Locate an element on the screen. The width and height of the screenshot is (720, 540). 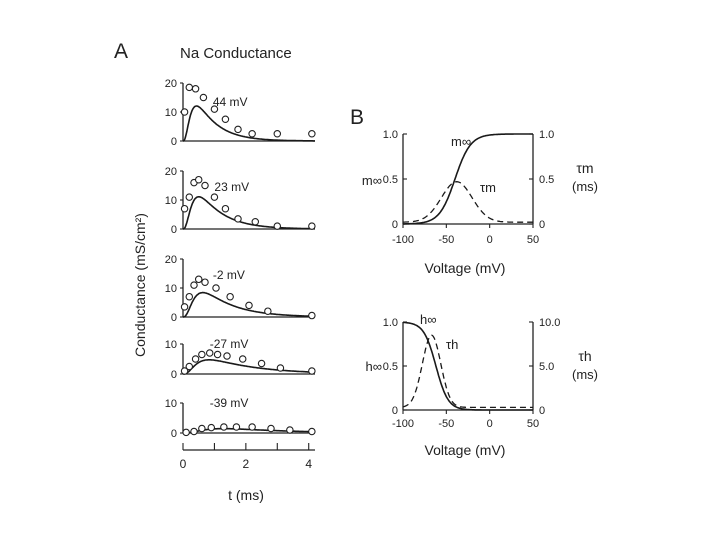
h-gate-x-tick-label: -100 is located at coordinates (403, 424).